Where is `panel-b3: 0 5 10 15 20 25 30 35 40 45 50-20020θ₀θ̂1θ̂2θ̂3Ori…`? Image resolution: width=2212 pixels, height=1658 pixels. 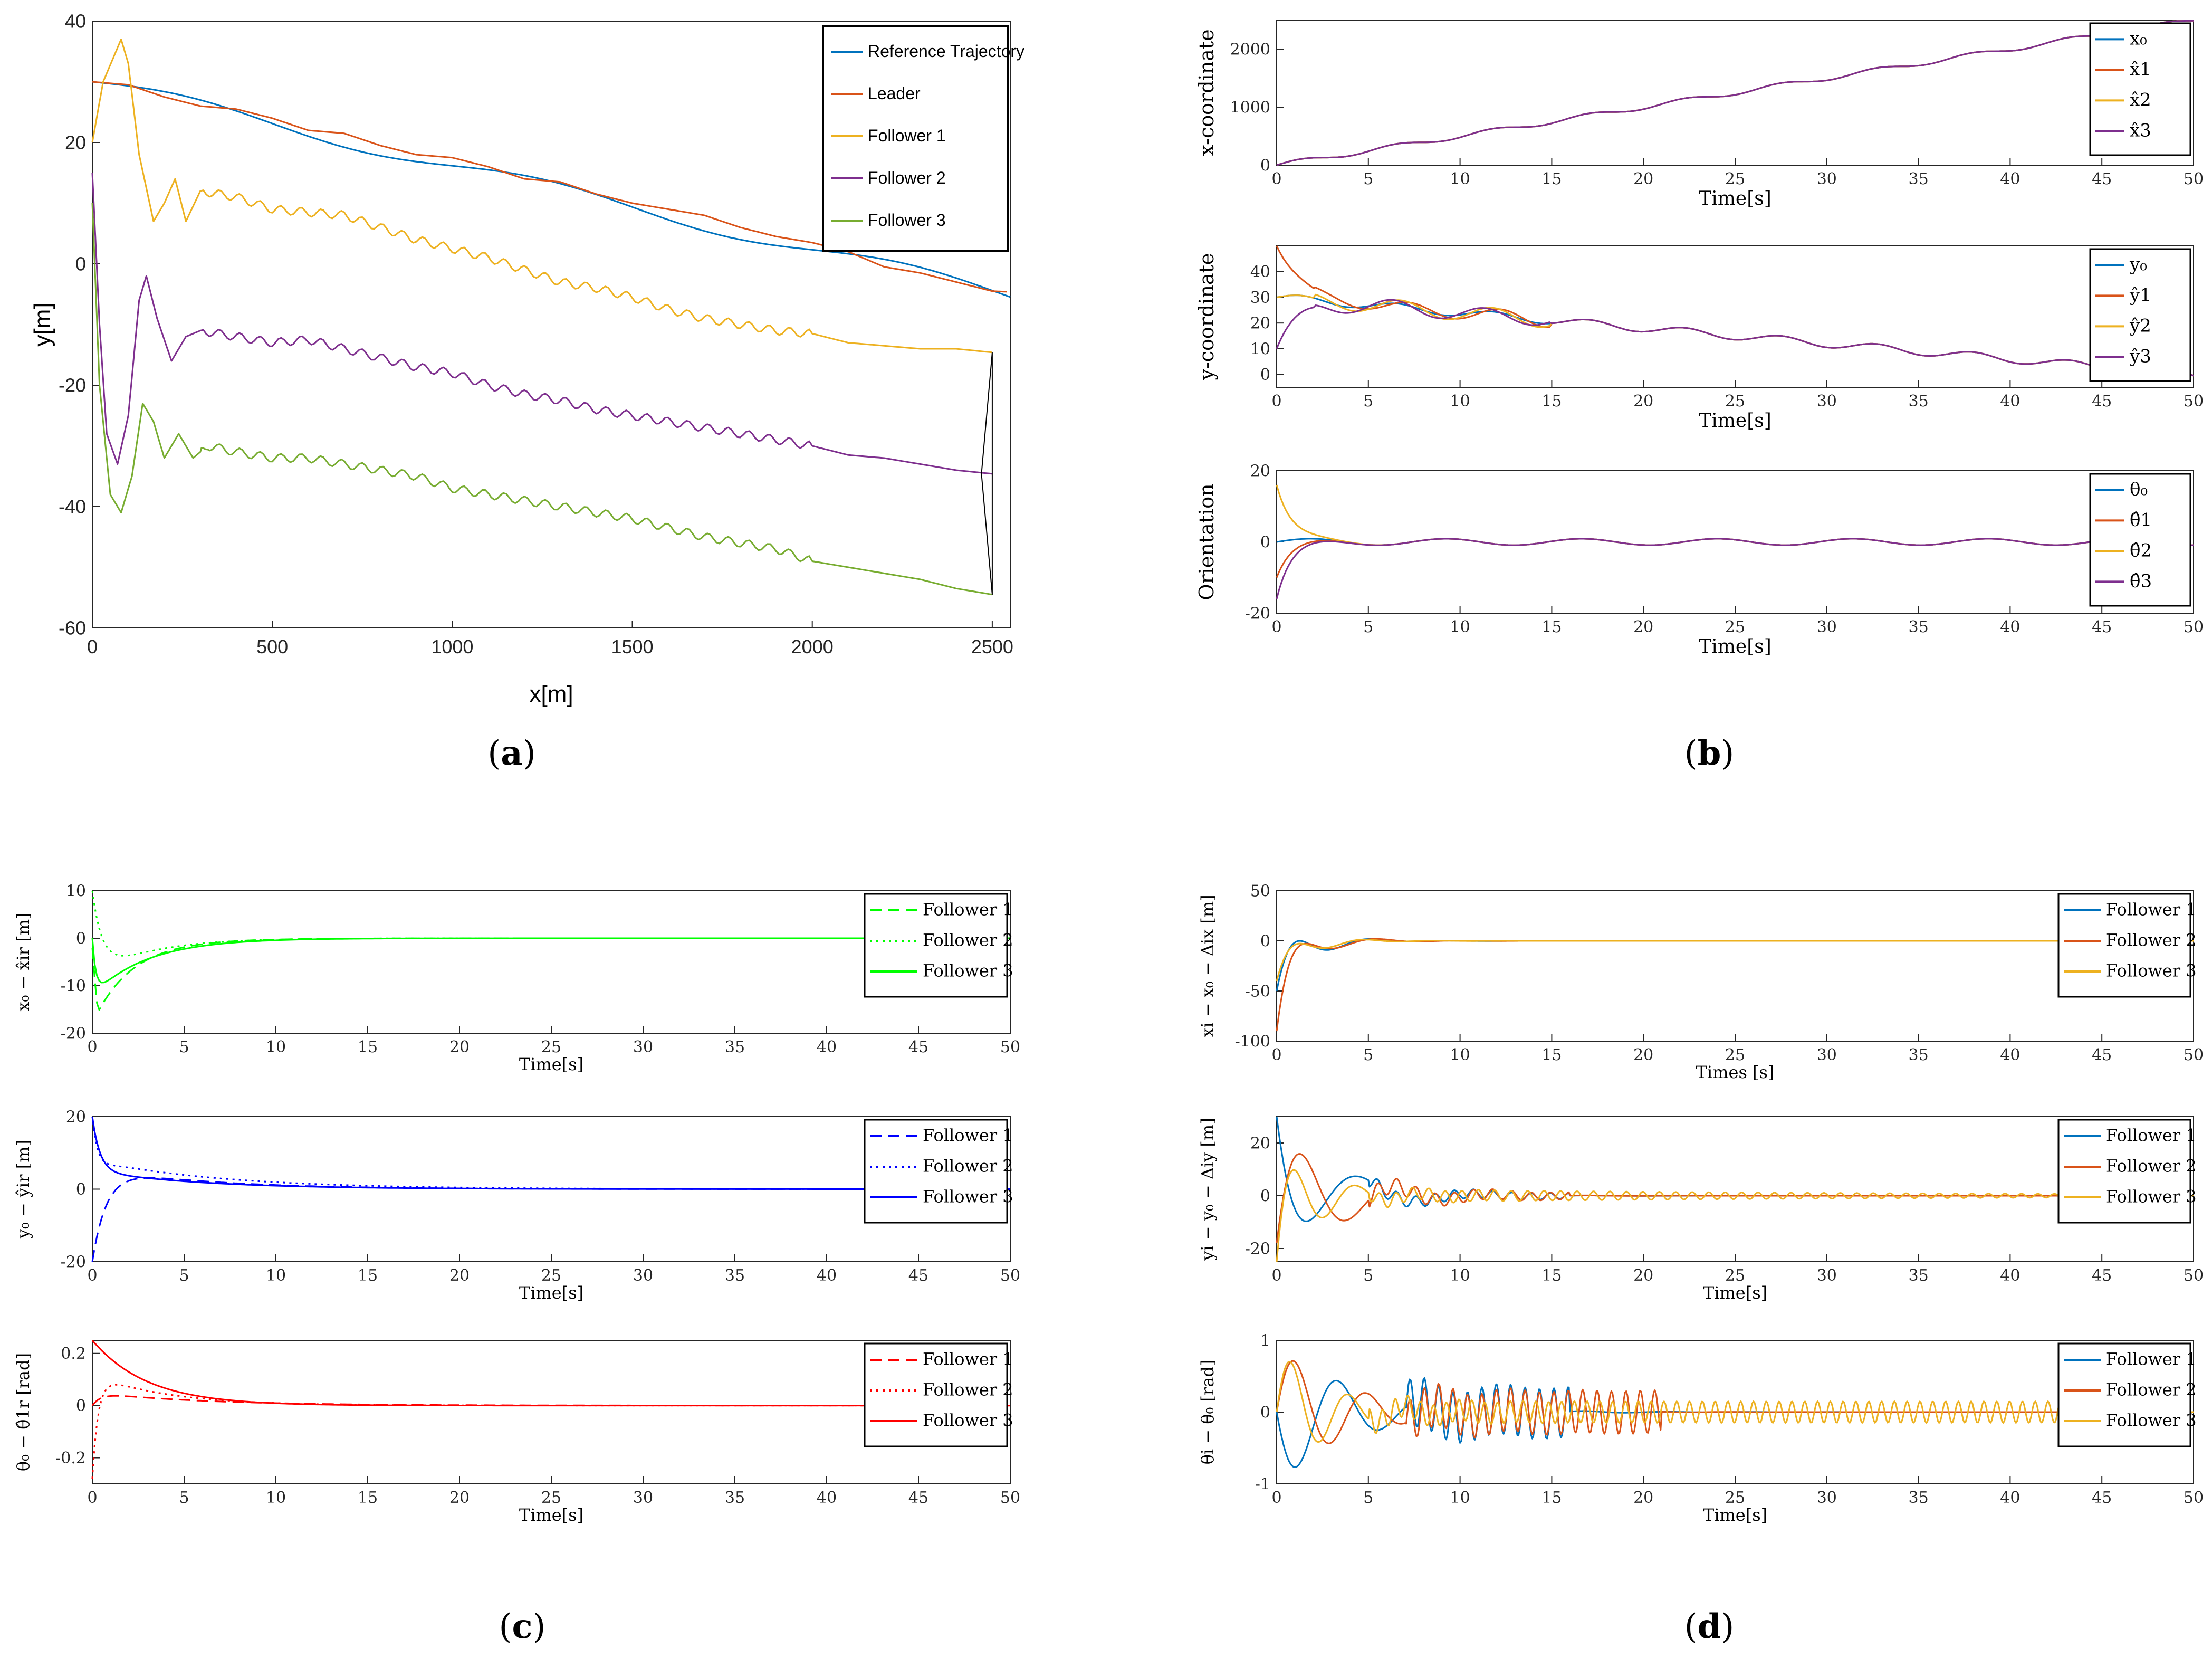
panel-b3: 0 5 10 15 20 25 30 35 40 45 50-20020θ₀θ̂1θ̂2θ̂3Ori… is located at coordinates (1699, 560).